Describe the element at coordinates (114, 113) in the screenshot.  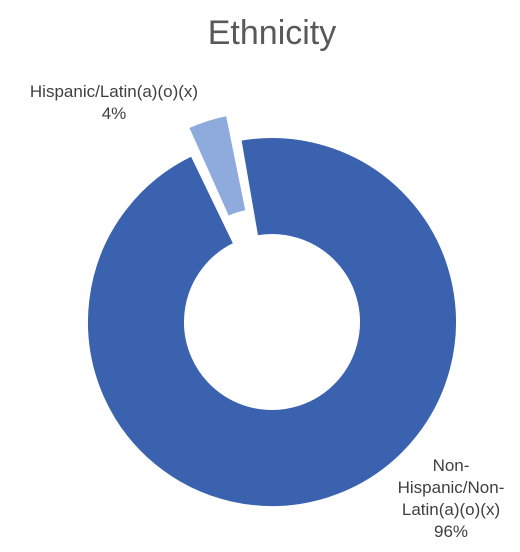
I see `data-label-value-0: 4%` at that location.